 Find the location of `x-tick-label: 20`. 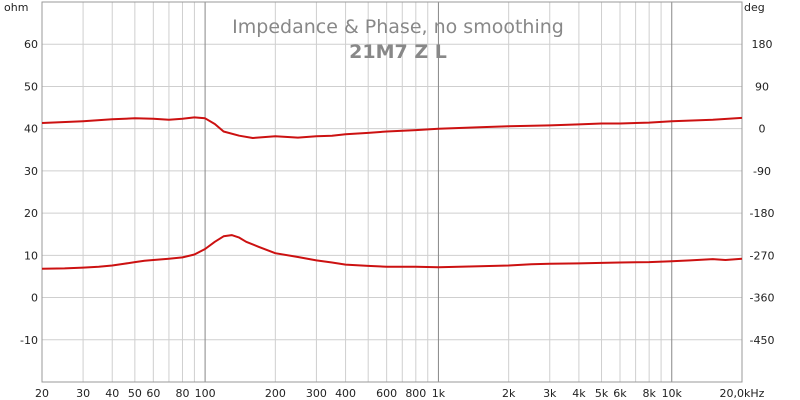

x-tick-label: 20 is located at coordinates (42, 393).